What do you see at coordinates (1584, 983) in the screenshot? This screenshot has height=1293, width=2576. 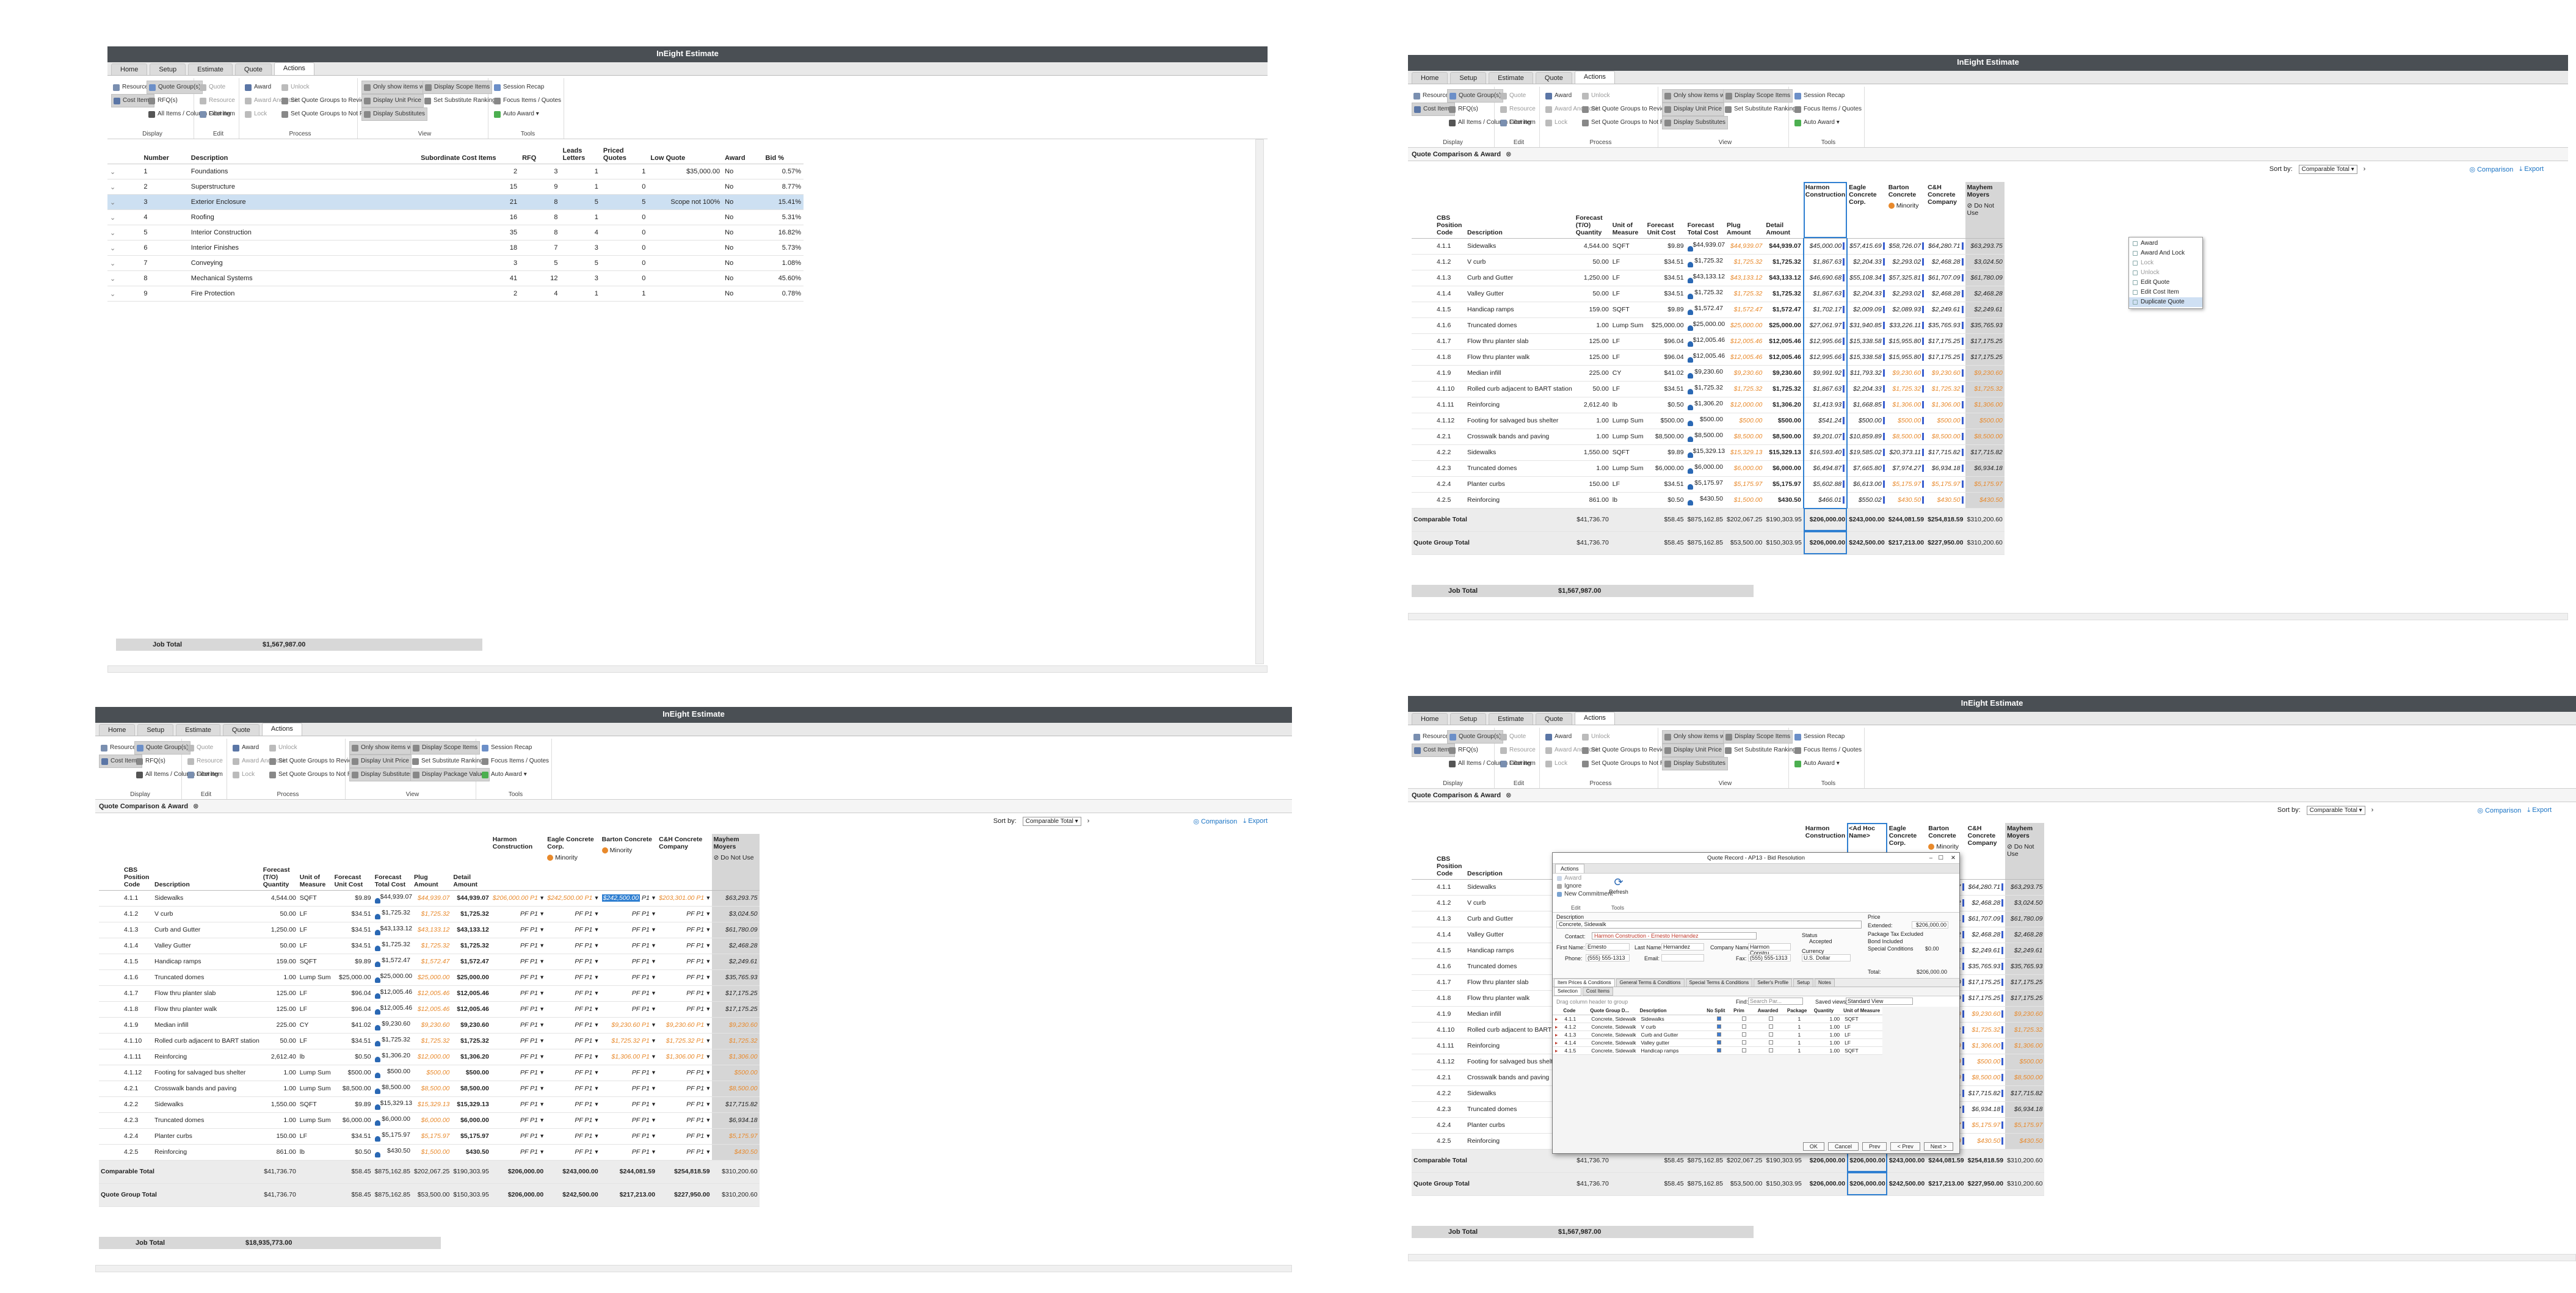 I see `dialog-subtab-item-prices-conditions: Item Prices & Conditions` at bounding box center [1584, 983].